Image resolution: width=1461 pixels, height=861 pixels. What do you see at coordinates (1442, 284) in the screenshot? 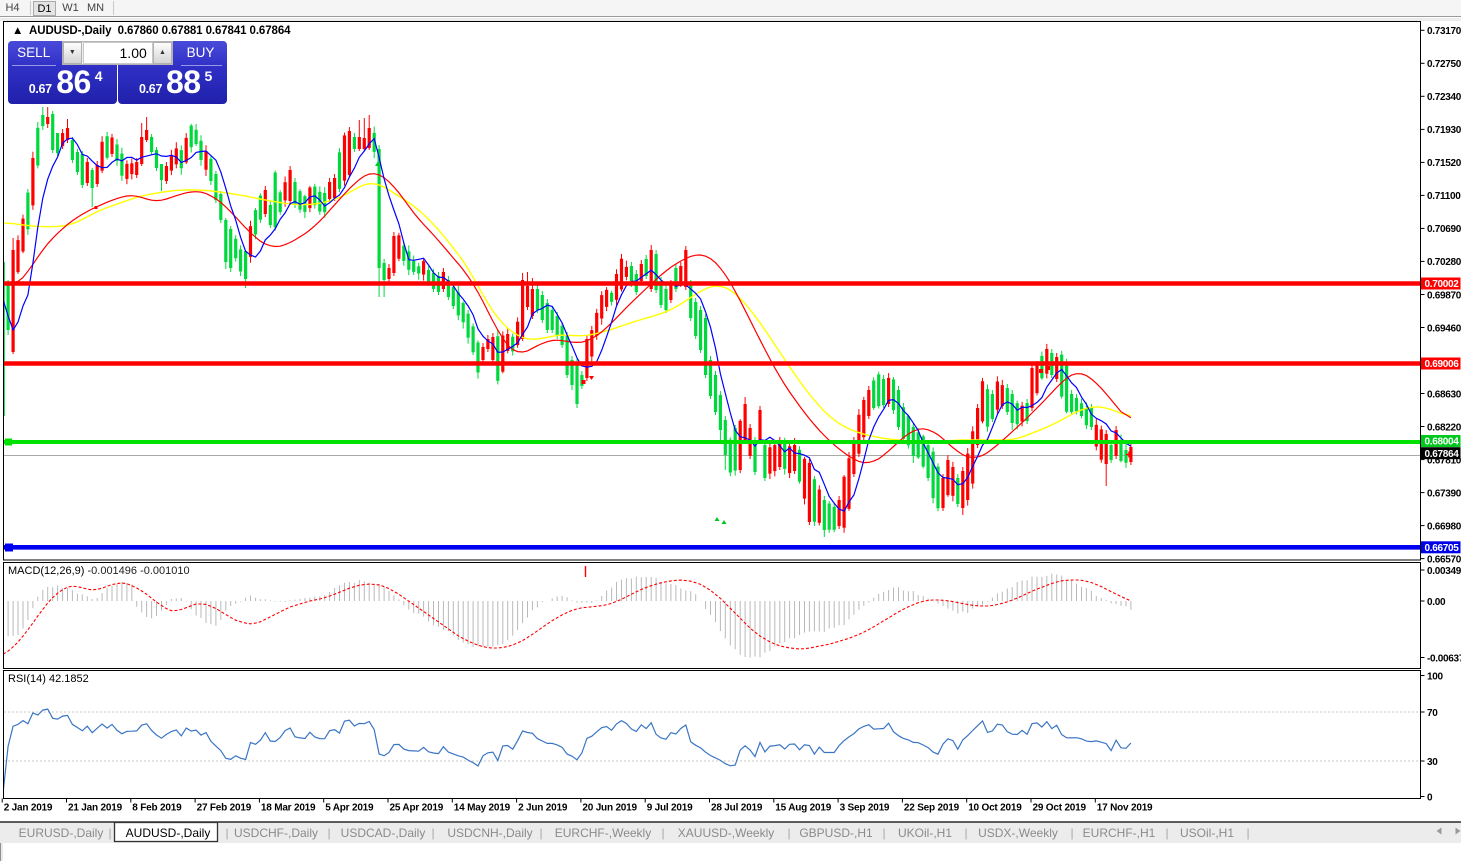
I see `svg-text: 0.70002` at bounding box center [1442, 284].